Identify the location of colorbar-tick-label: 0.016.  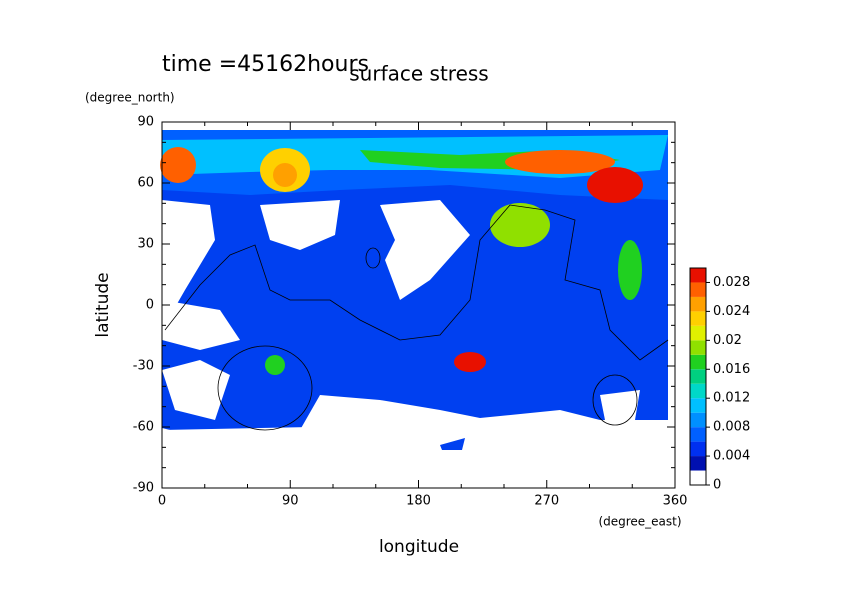
(731, 369).